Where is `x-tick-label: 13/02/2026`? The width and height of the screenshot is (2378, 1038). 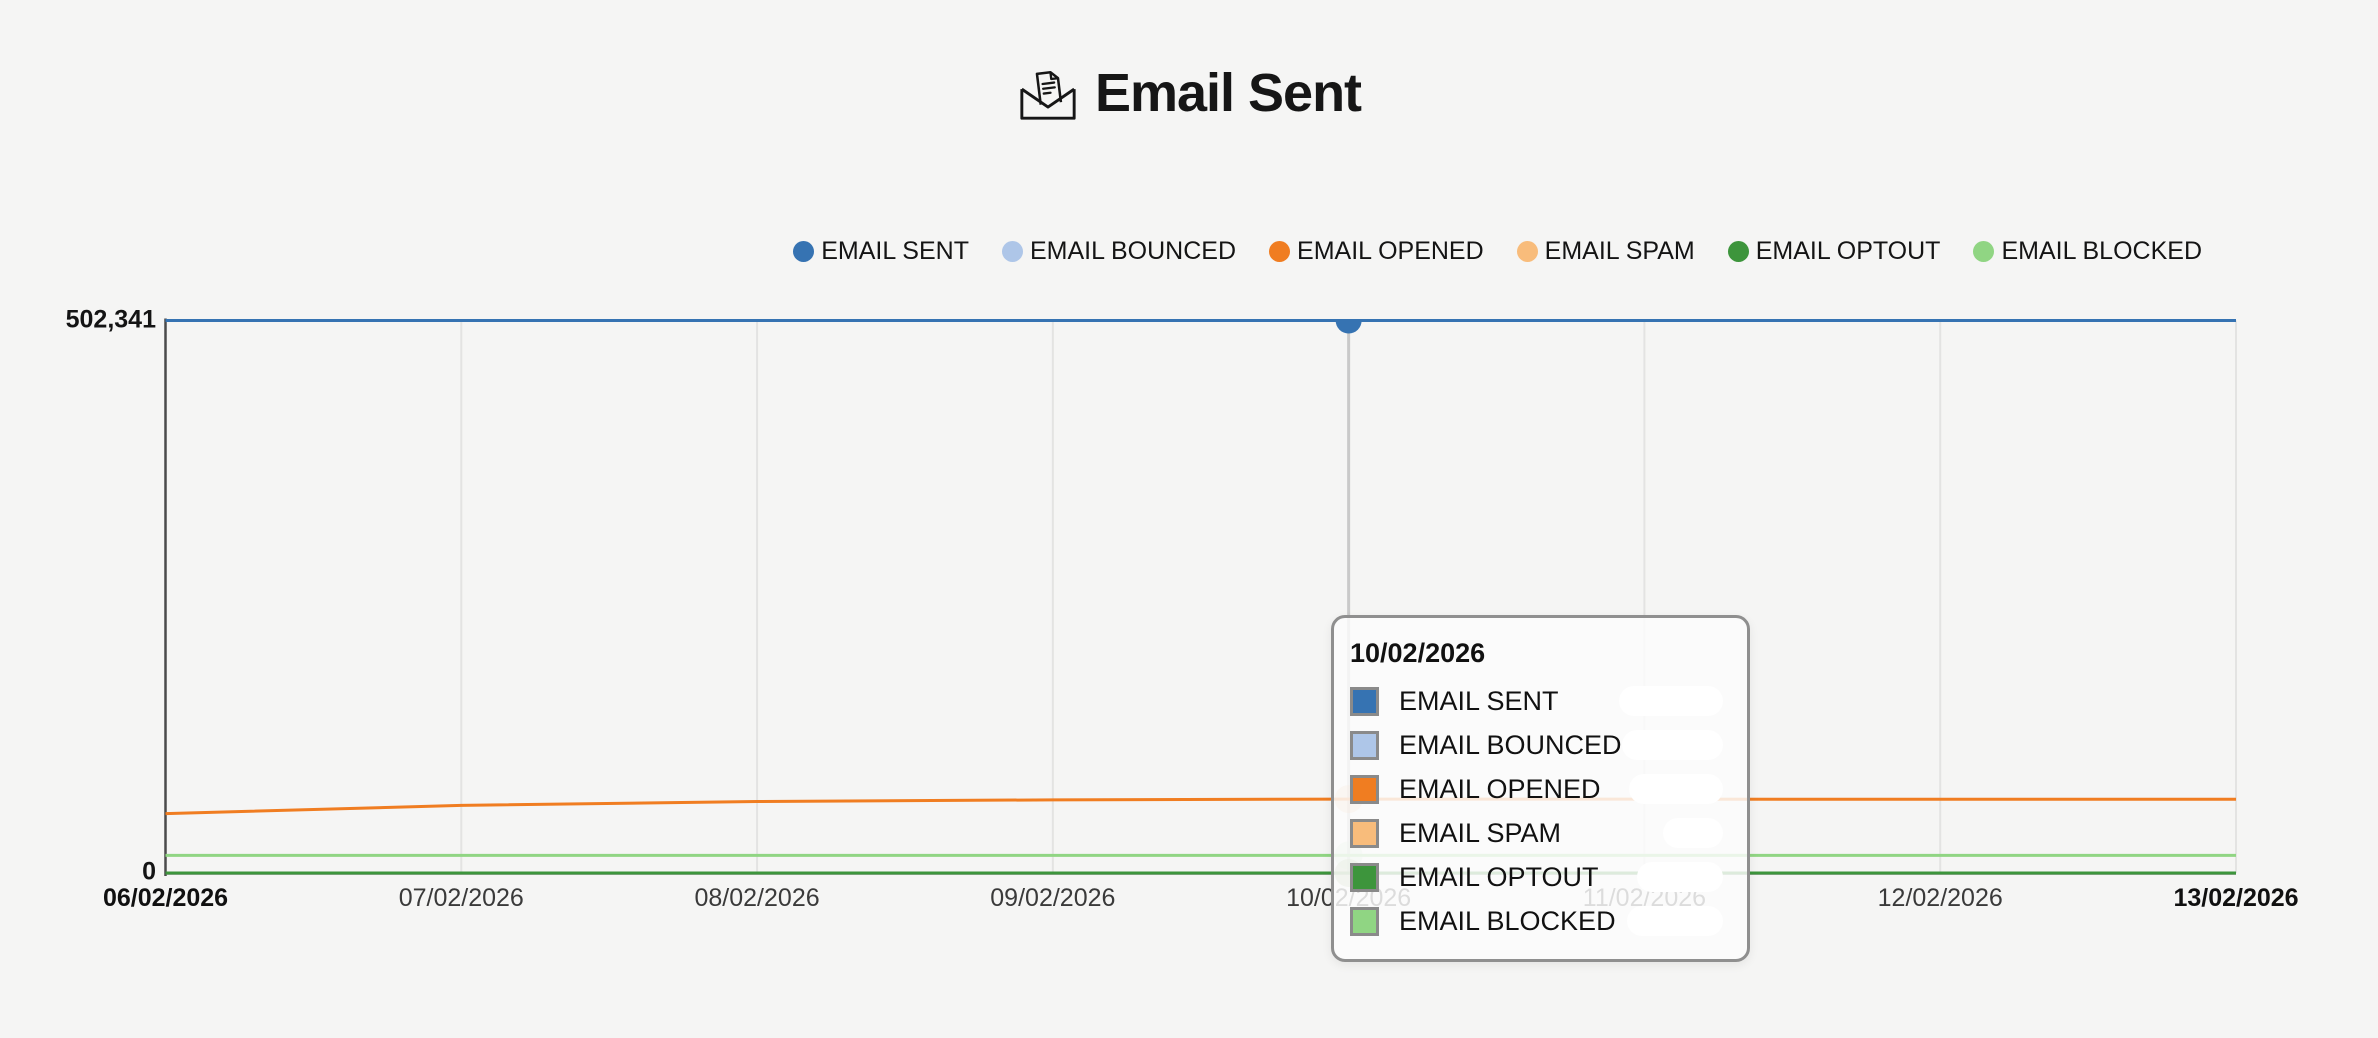 x-tick-label: 13/02/2026 is located at coordinates (2236, 898).